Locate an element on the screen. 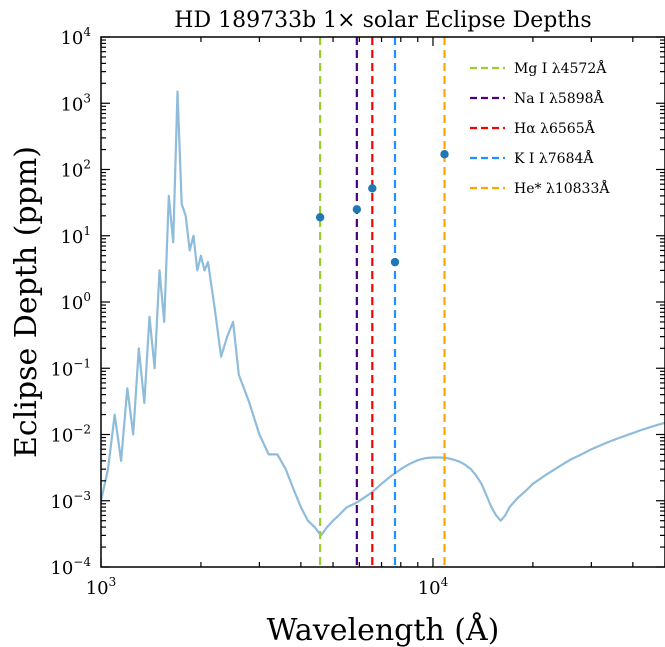 Image resolution: width=665 pixels, height=647 pixels. x-tick-label-0: 10³ is located at coordinates (101, 587).